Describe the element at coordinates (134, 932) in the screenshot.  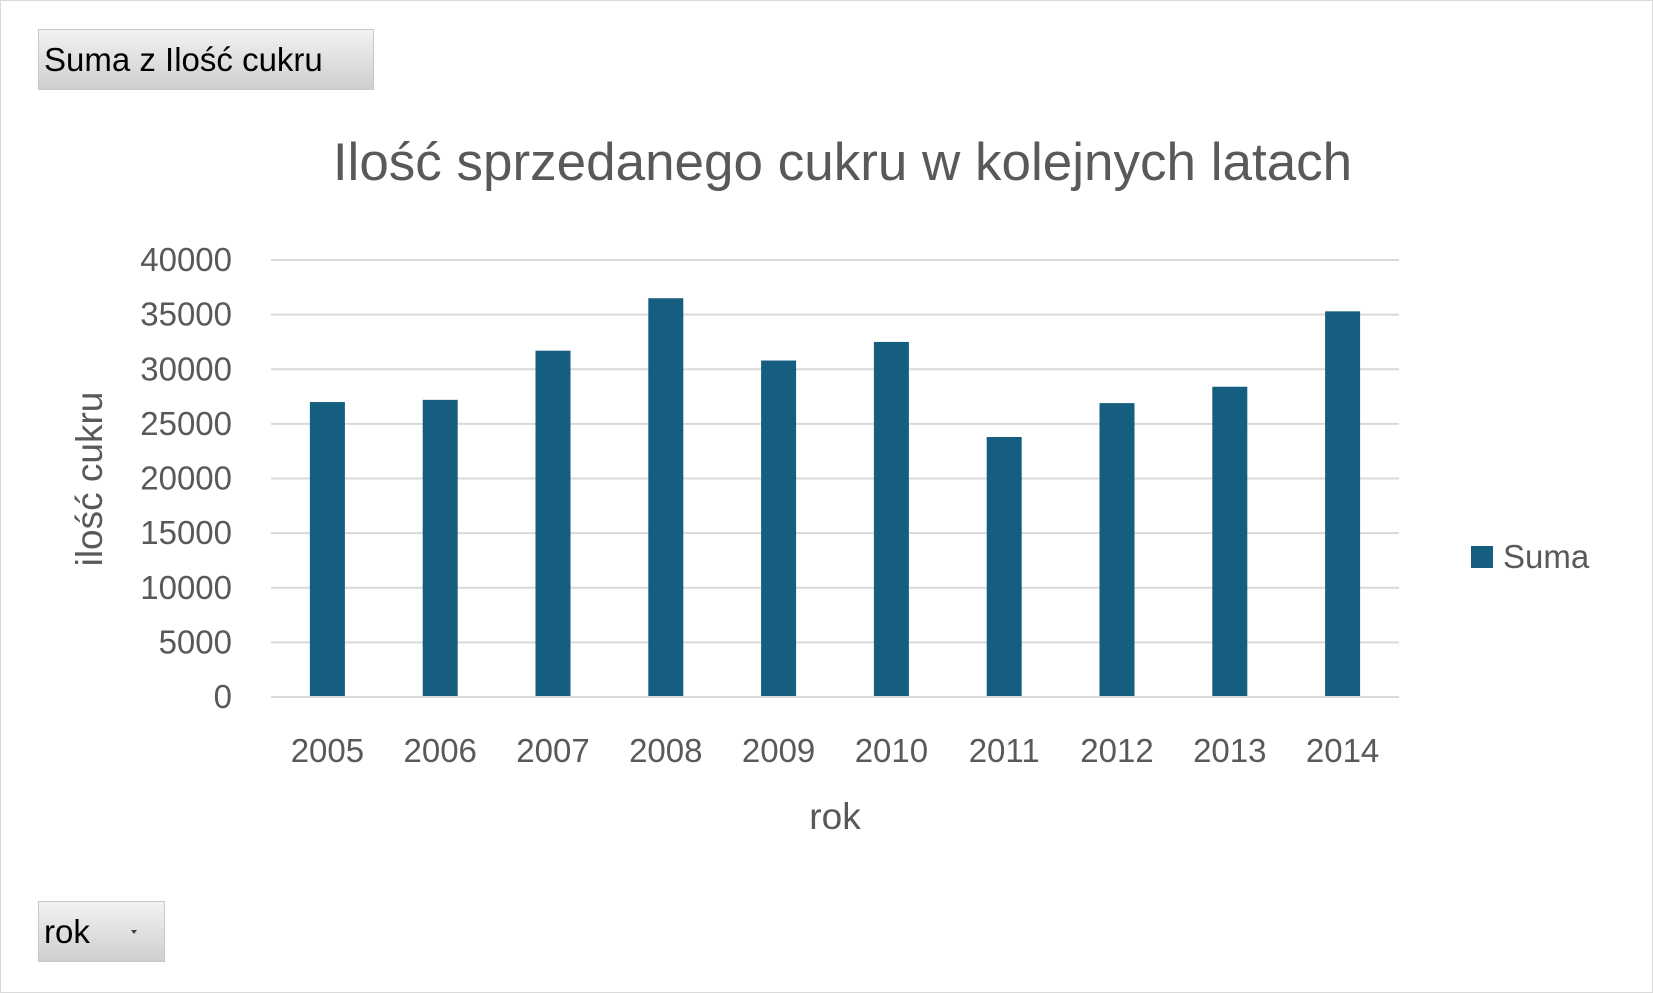
I see `dropdown-arrow-icon` at that location.